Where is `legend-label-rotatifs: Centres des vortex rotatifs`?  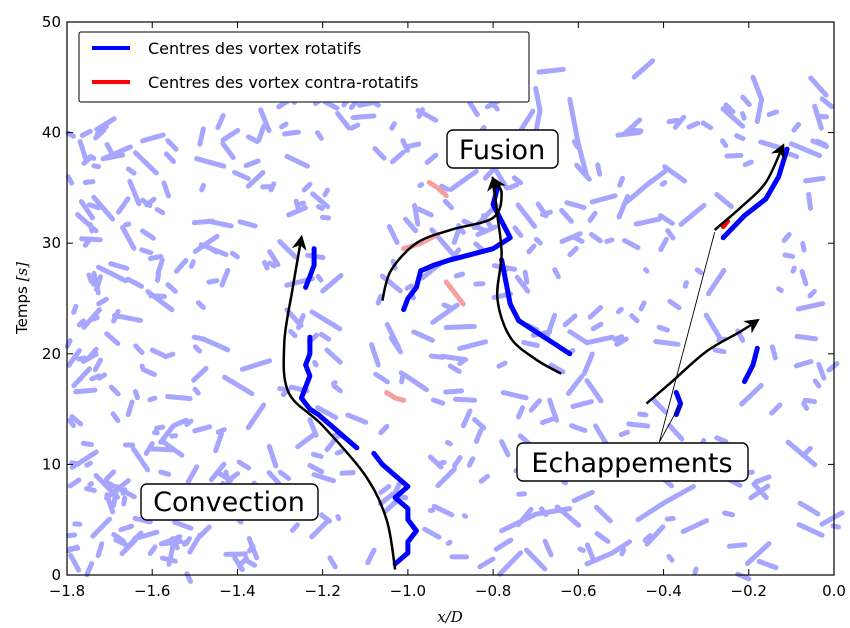
legend-label-rotatifs: Centres des vortex rotatifs is located at coordinates (254, 48).